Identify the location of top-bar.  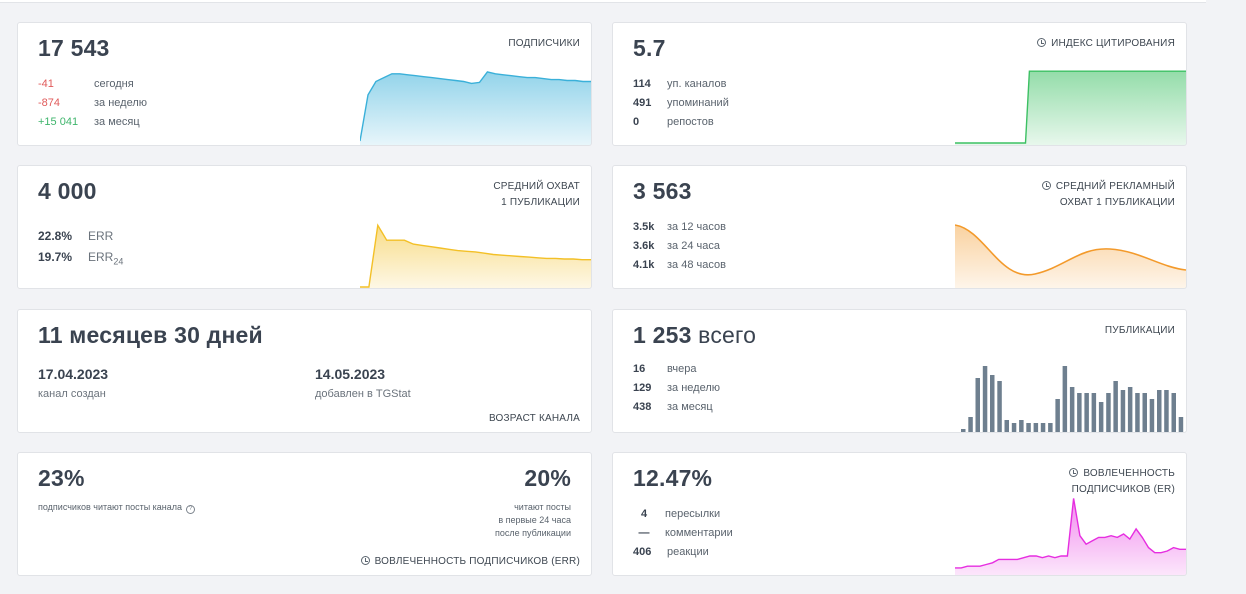
(603, 1).